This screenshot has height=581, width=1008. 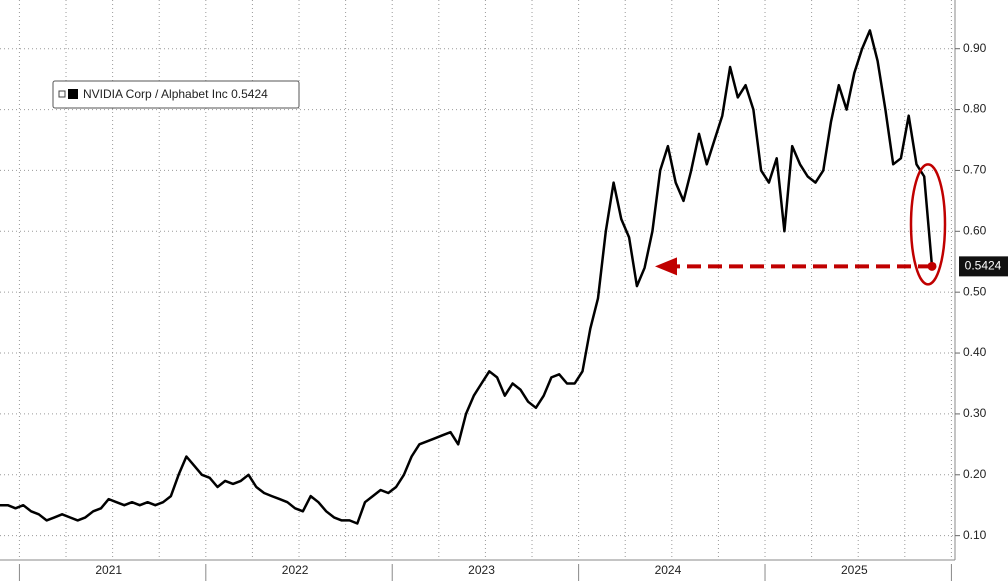 What do you see at coordinates (975, 535) in the screenshot?
I see `y-tick-label: 0.10` at bounding box center [975, 535].